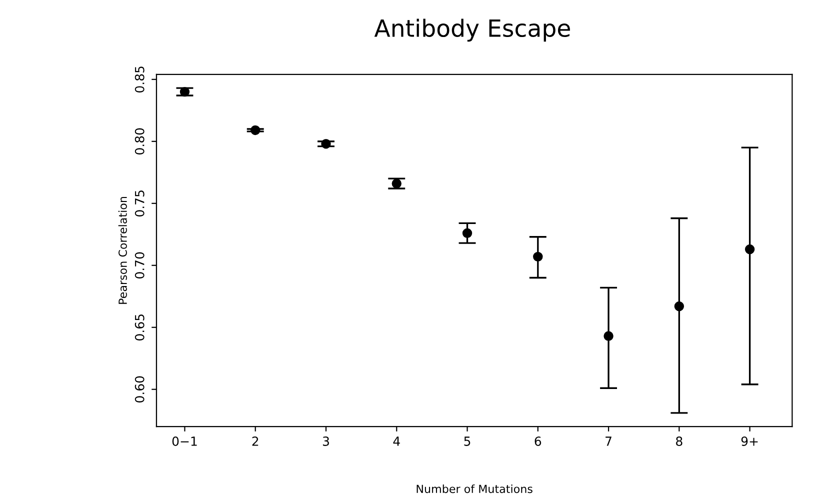 This screenshot has height=503, width=815. I want to click on x-tick-label: 2, so click(255, 441).